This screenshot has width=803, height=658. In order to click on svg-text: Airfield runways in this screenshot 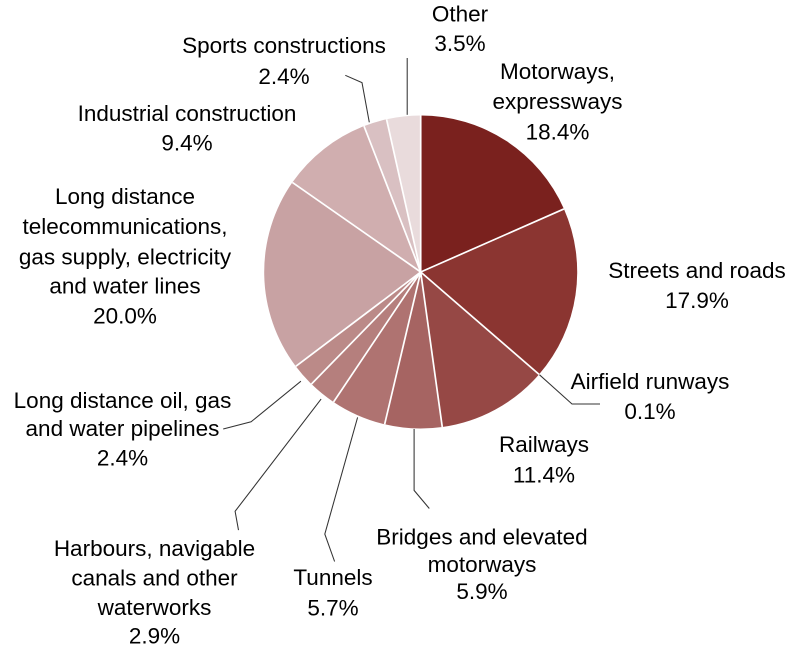, I will do `click(650, 381)`.